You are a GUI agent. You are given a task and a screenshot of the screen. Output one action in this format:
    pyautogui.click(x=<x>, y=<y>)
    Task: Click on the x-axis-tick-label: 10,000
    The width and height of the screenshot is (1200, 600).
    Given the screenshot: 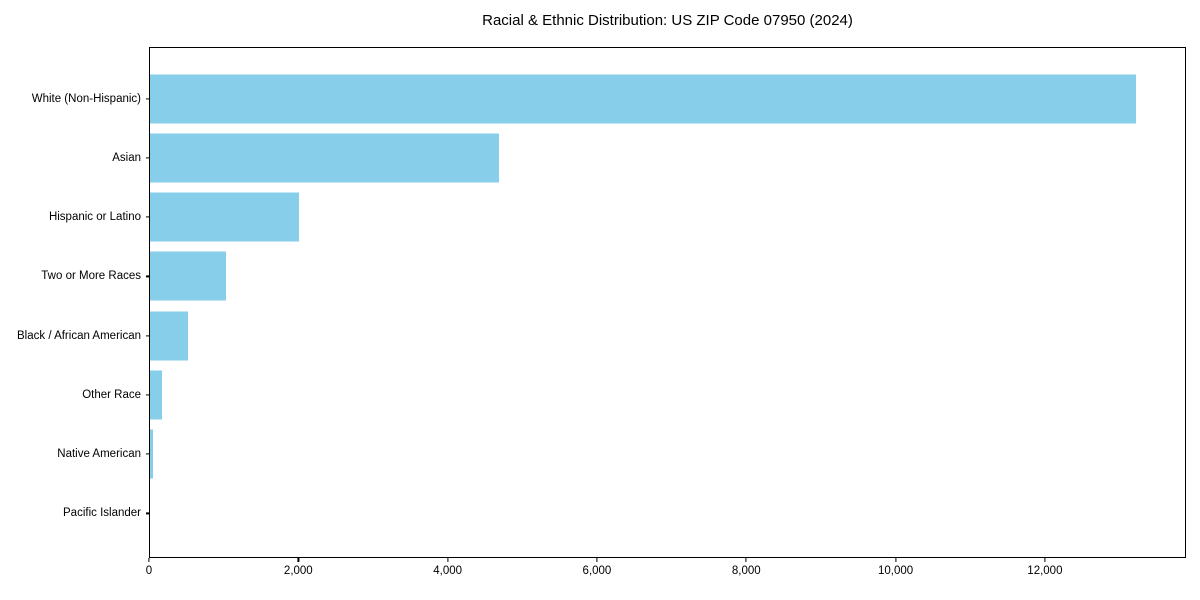 What is the action you would take?
    pyautogui.click(x=895, y=571)
    